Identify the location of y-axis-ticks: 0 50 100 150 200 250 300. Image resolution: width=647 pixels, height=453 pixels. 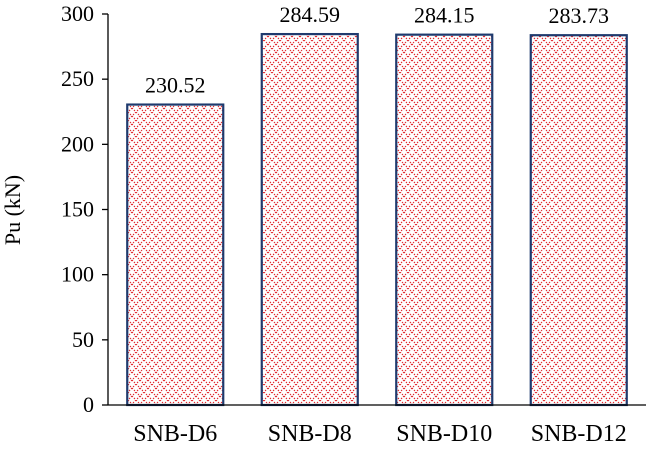
(84, 209).